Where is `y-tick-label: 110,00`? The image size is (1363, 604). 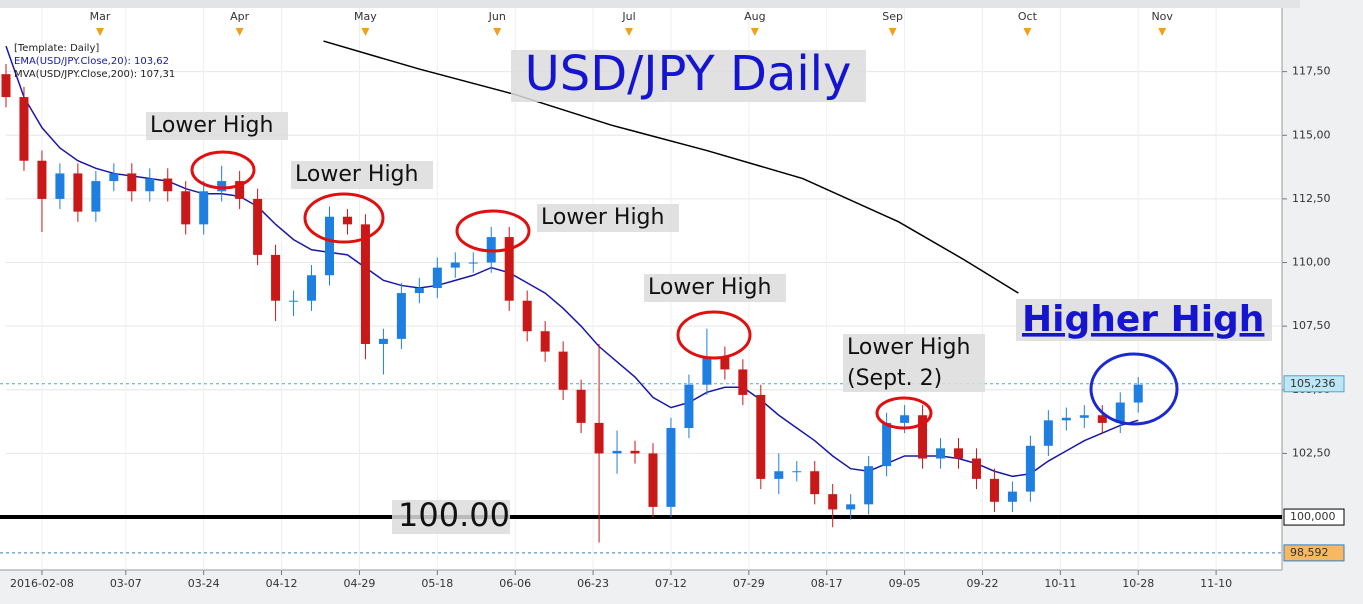 y-tick-label: 110,00 is located at coordinates (1311, 262).